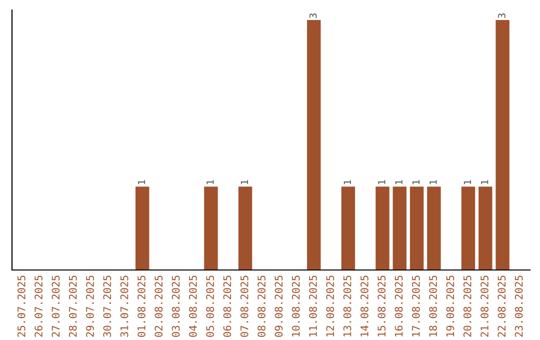  Describe the element at coordinates (90, 306) in the screenshot. I see `x-tick-label: 29.07.2025` at that location.